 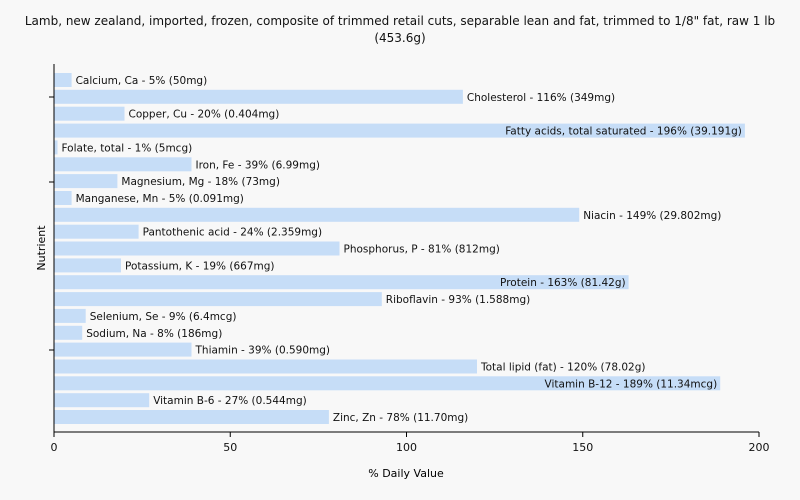 What do you see at coordinates (232, 233) in the screenshot?
I see `bar-label: Pantothenic acid - 24% (2.359mg)` at bounding box center [232, 233].